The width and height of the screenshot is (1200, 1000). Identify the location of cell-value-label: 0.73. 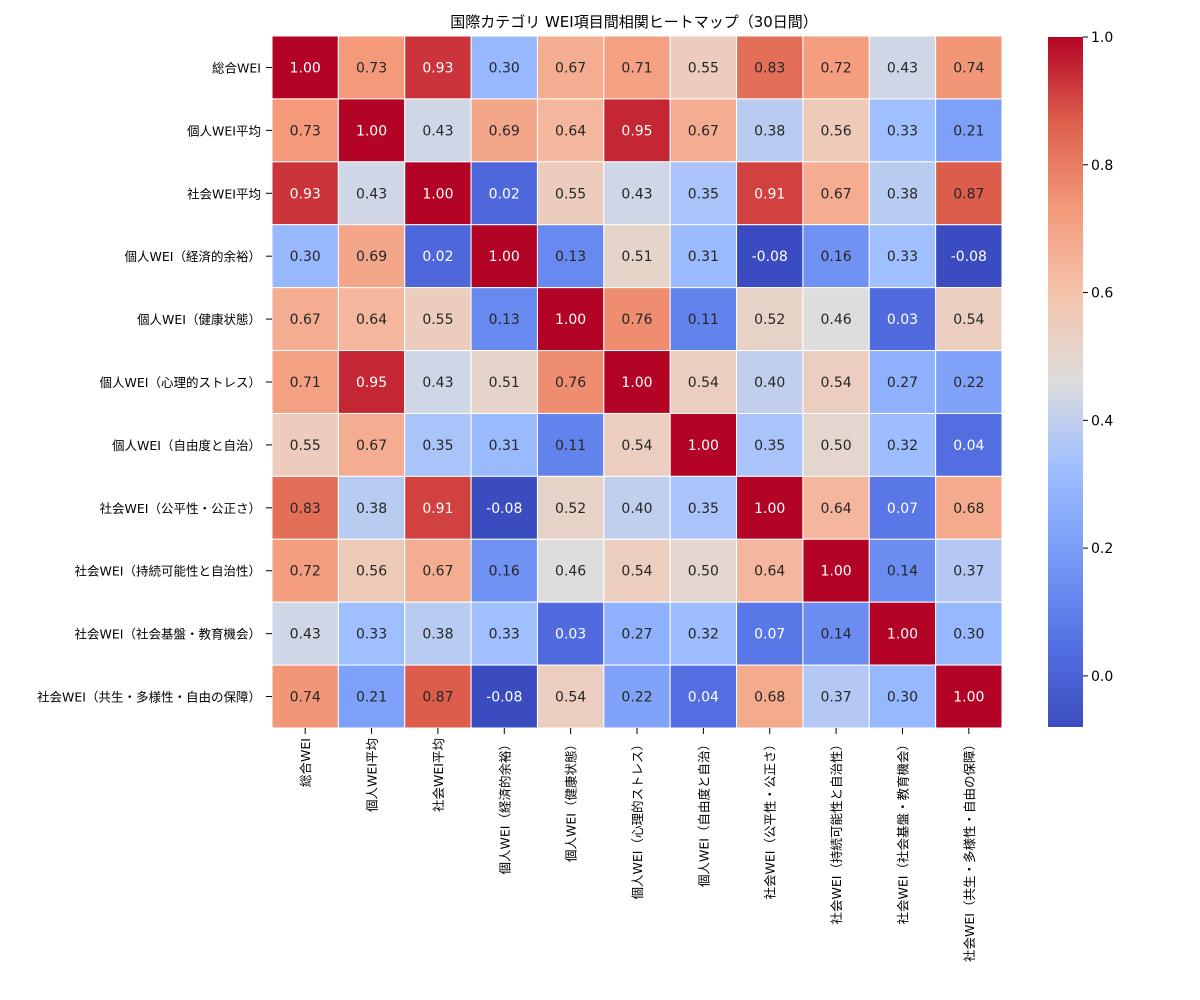
(305, 131).